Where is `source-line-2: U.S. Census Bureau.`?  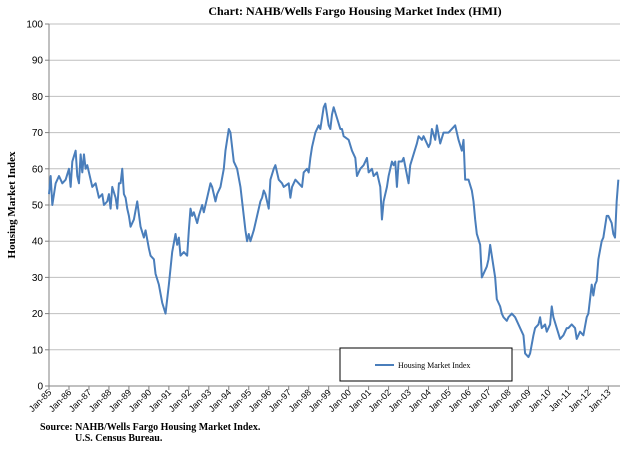 source-line-2: U.S. Census Bureau. is located at coordinates (119, 438).